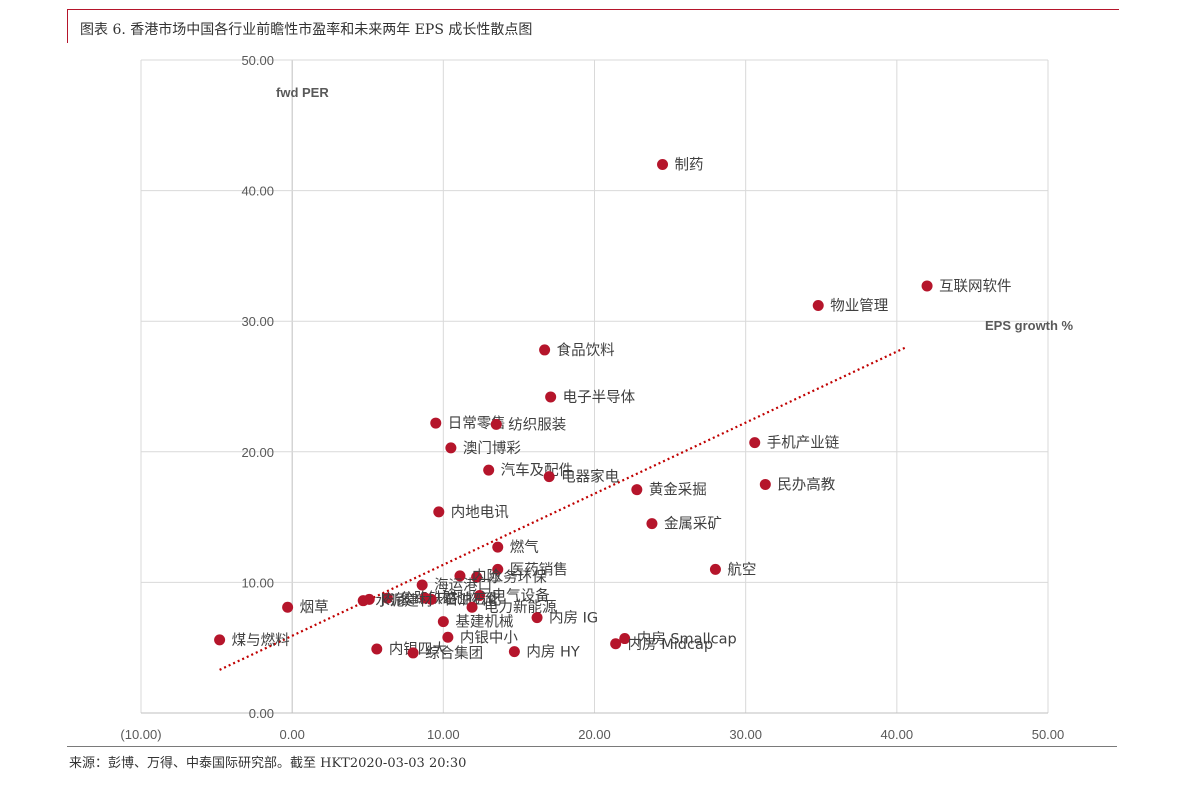 Image resolution: width=1191 pixels, height=789 pixels. What do you see at coordinates (693, 524) in the screenshot?
I see `point-label: 金属采矿` at bounding box center [693, 524].